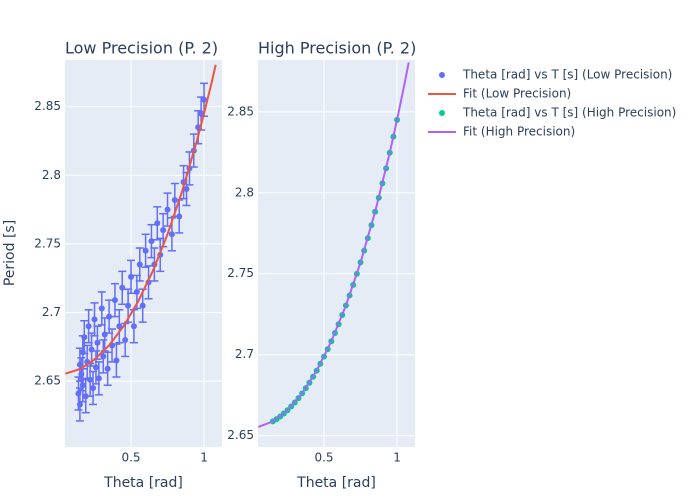 This screenshot has height=500, width=700. I want to click on y-axis-title: Period [s], so click(10, 253).